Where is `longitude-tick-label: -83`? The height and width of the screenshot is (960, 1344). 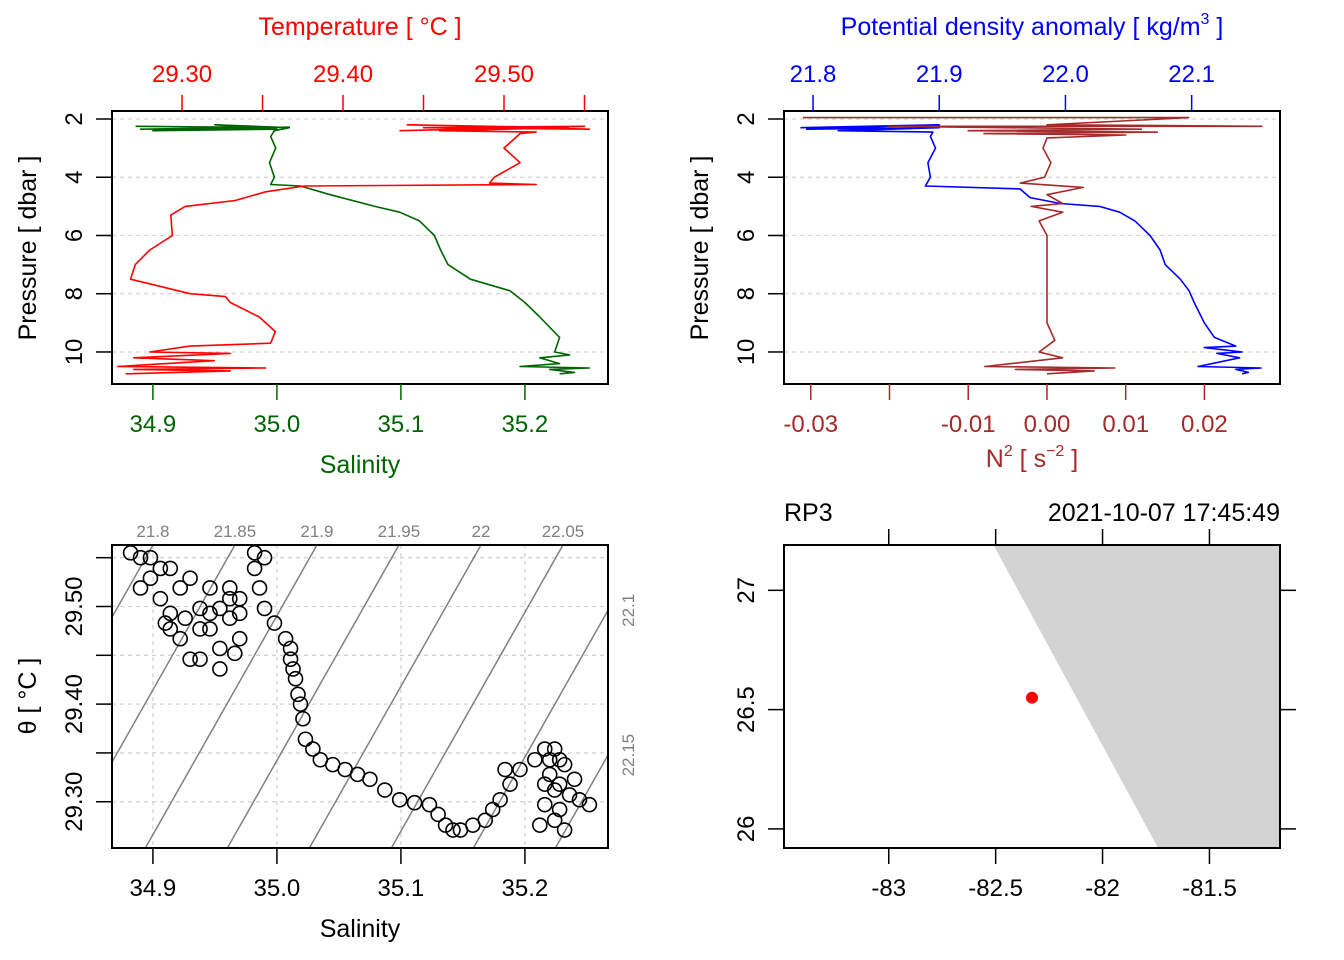 longitude-tick-label: -83 is located at coordinates (888, 888).